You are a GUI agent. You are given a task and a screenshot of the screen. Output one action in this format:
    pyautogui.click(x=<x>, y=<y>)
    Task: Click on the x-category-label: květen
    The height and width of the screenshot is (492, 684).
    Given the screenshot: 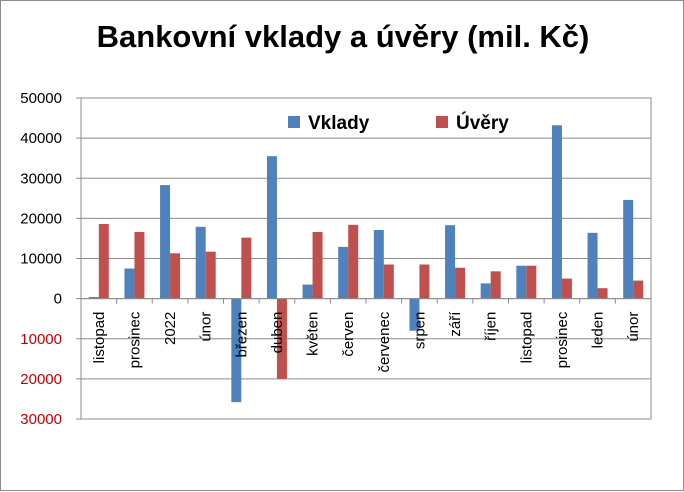 What is the action you would take?
    pyautogui.click(x=313, y=334)
    